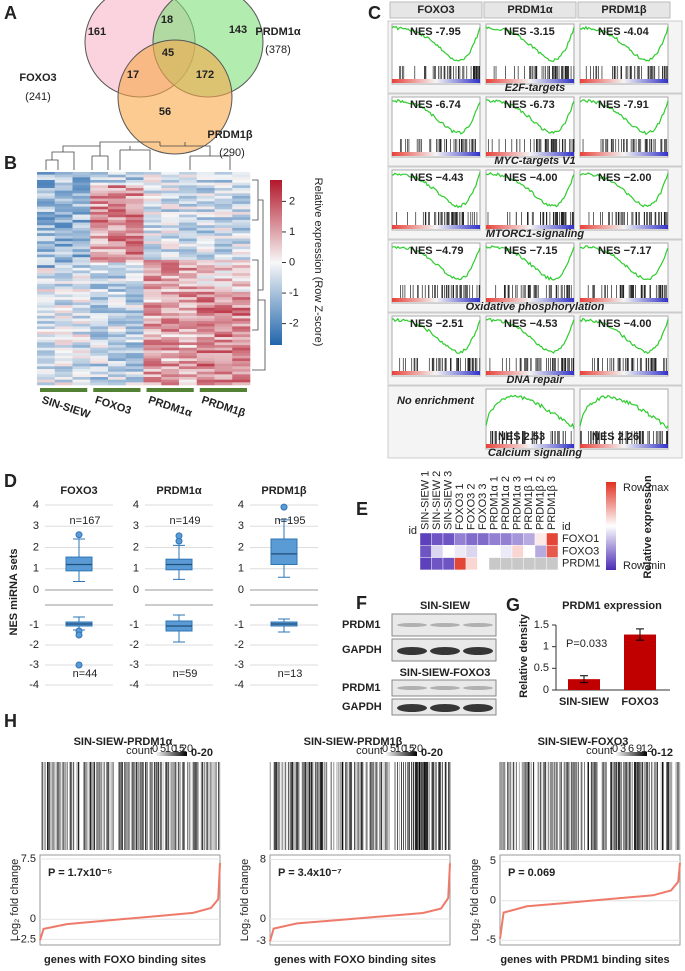  What do you see at coordinates (625, 178) in the screenshot?
I see `nes-label: NES −2.00` at bounding box center [625, 178].